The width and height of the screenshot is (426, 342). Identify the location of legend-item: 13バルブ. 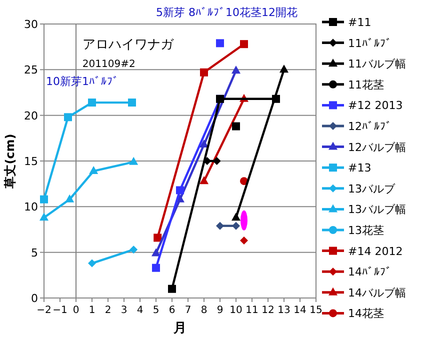
(358, 189).